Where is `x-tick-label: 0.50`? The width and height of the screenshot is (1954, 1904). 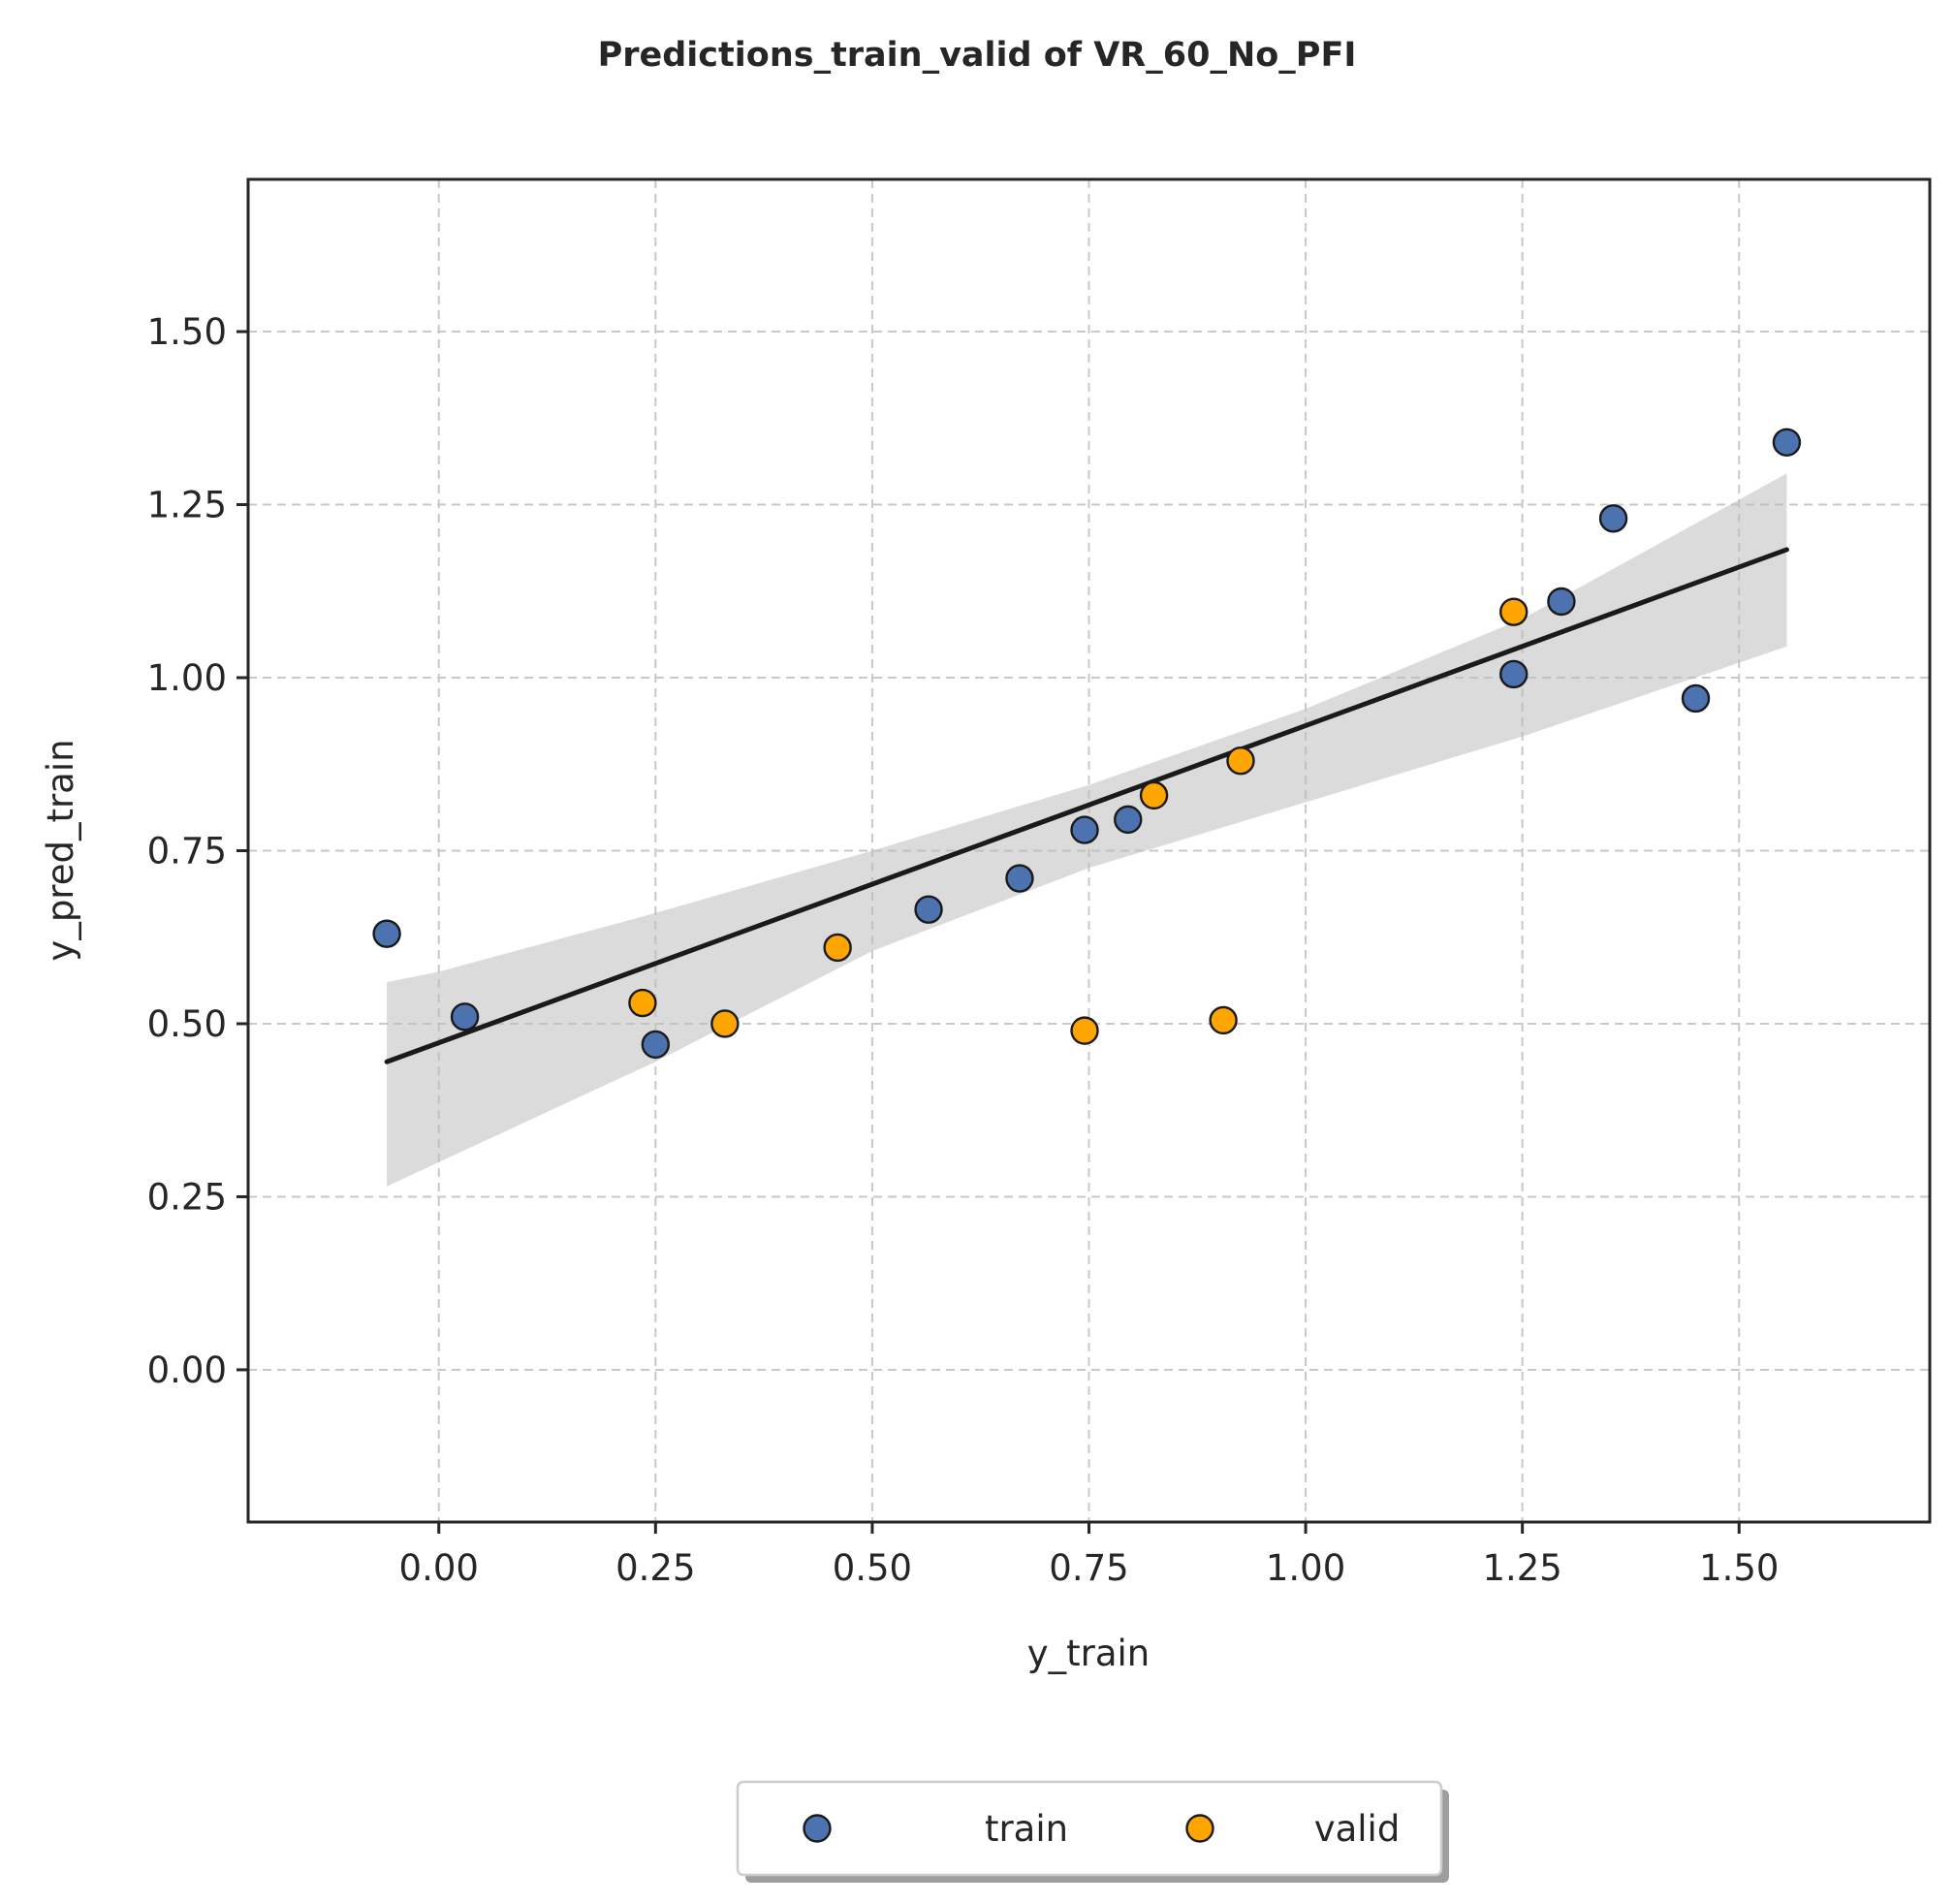 x-tick-label: 0.50 is located at coordinates (872, 1568).